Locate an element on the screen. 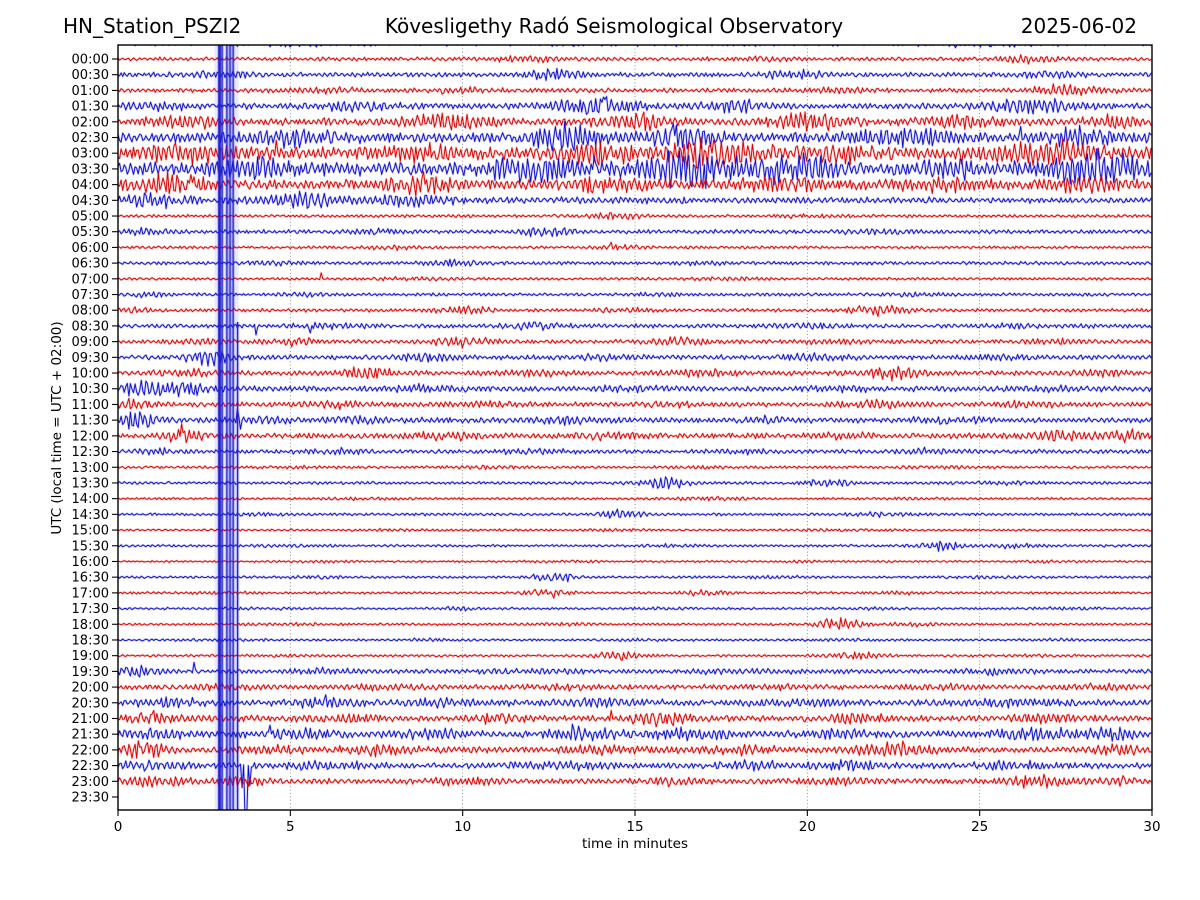 This screenshot has height=900, width=1200. y-tick-label: 12:00 is located at coordinates (90, 436).